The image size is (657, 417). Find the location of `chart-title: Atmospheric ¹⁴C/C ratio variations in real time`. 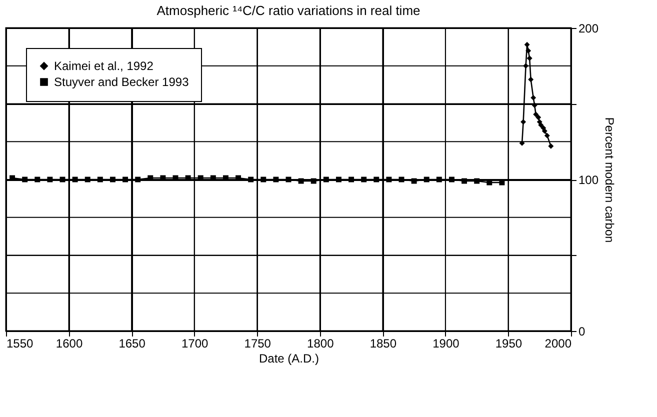

chart-title: Atmospheric ¹⁴C/C ratio variations in real time is located at coordinates (288, 10).